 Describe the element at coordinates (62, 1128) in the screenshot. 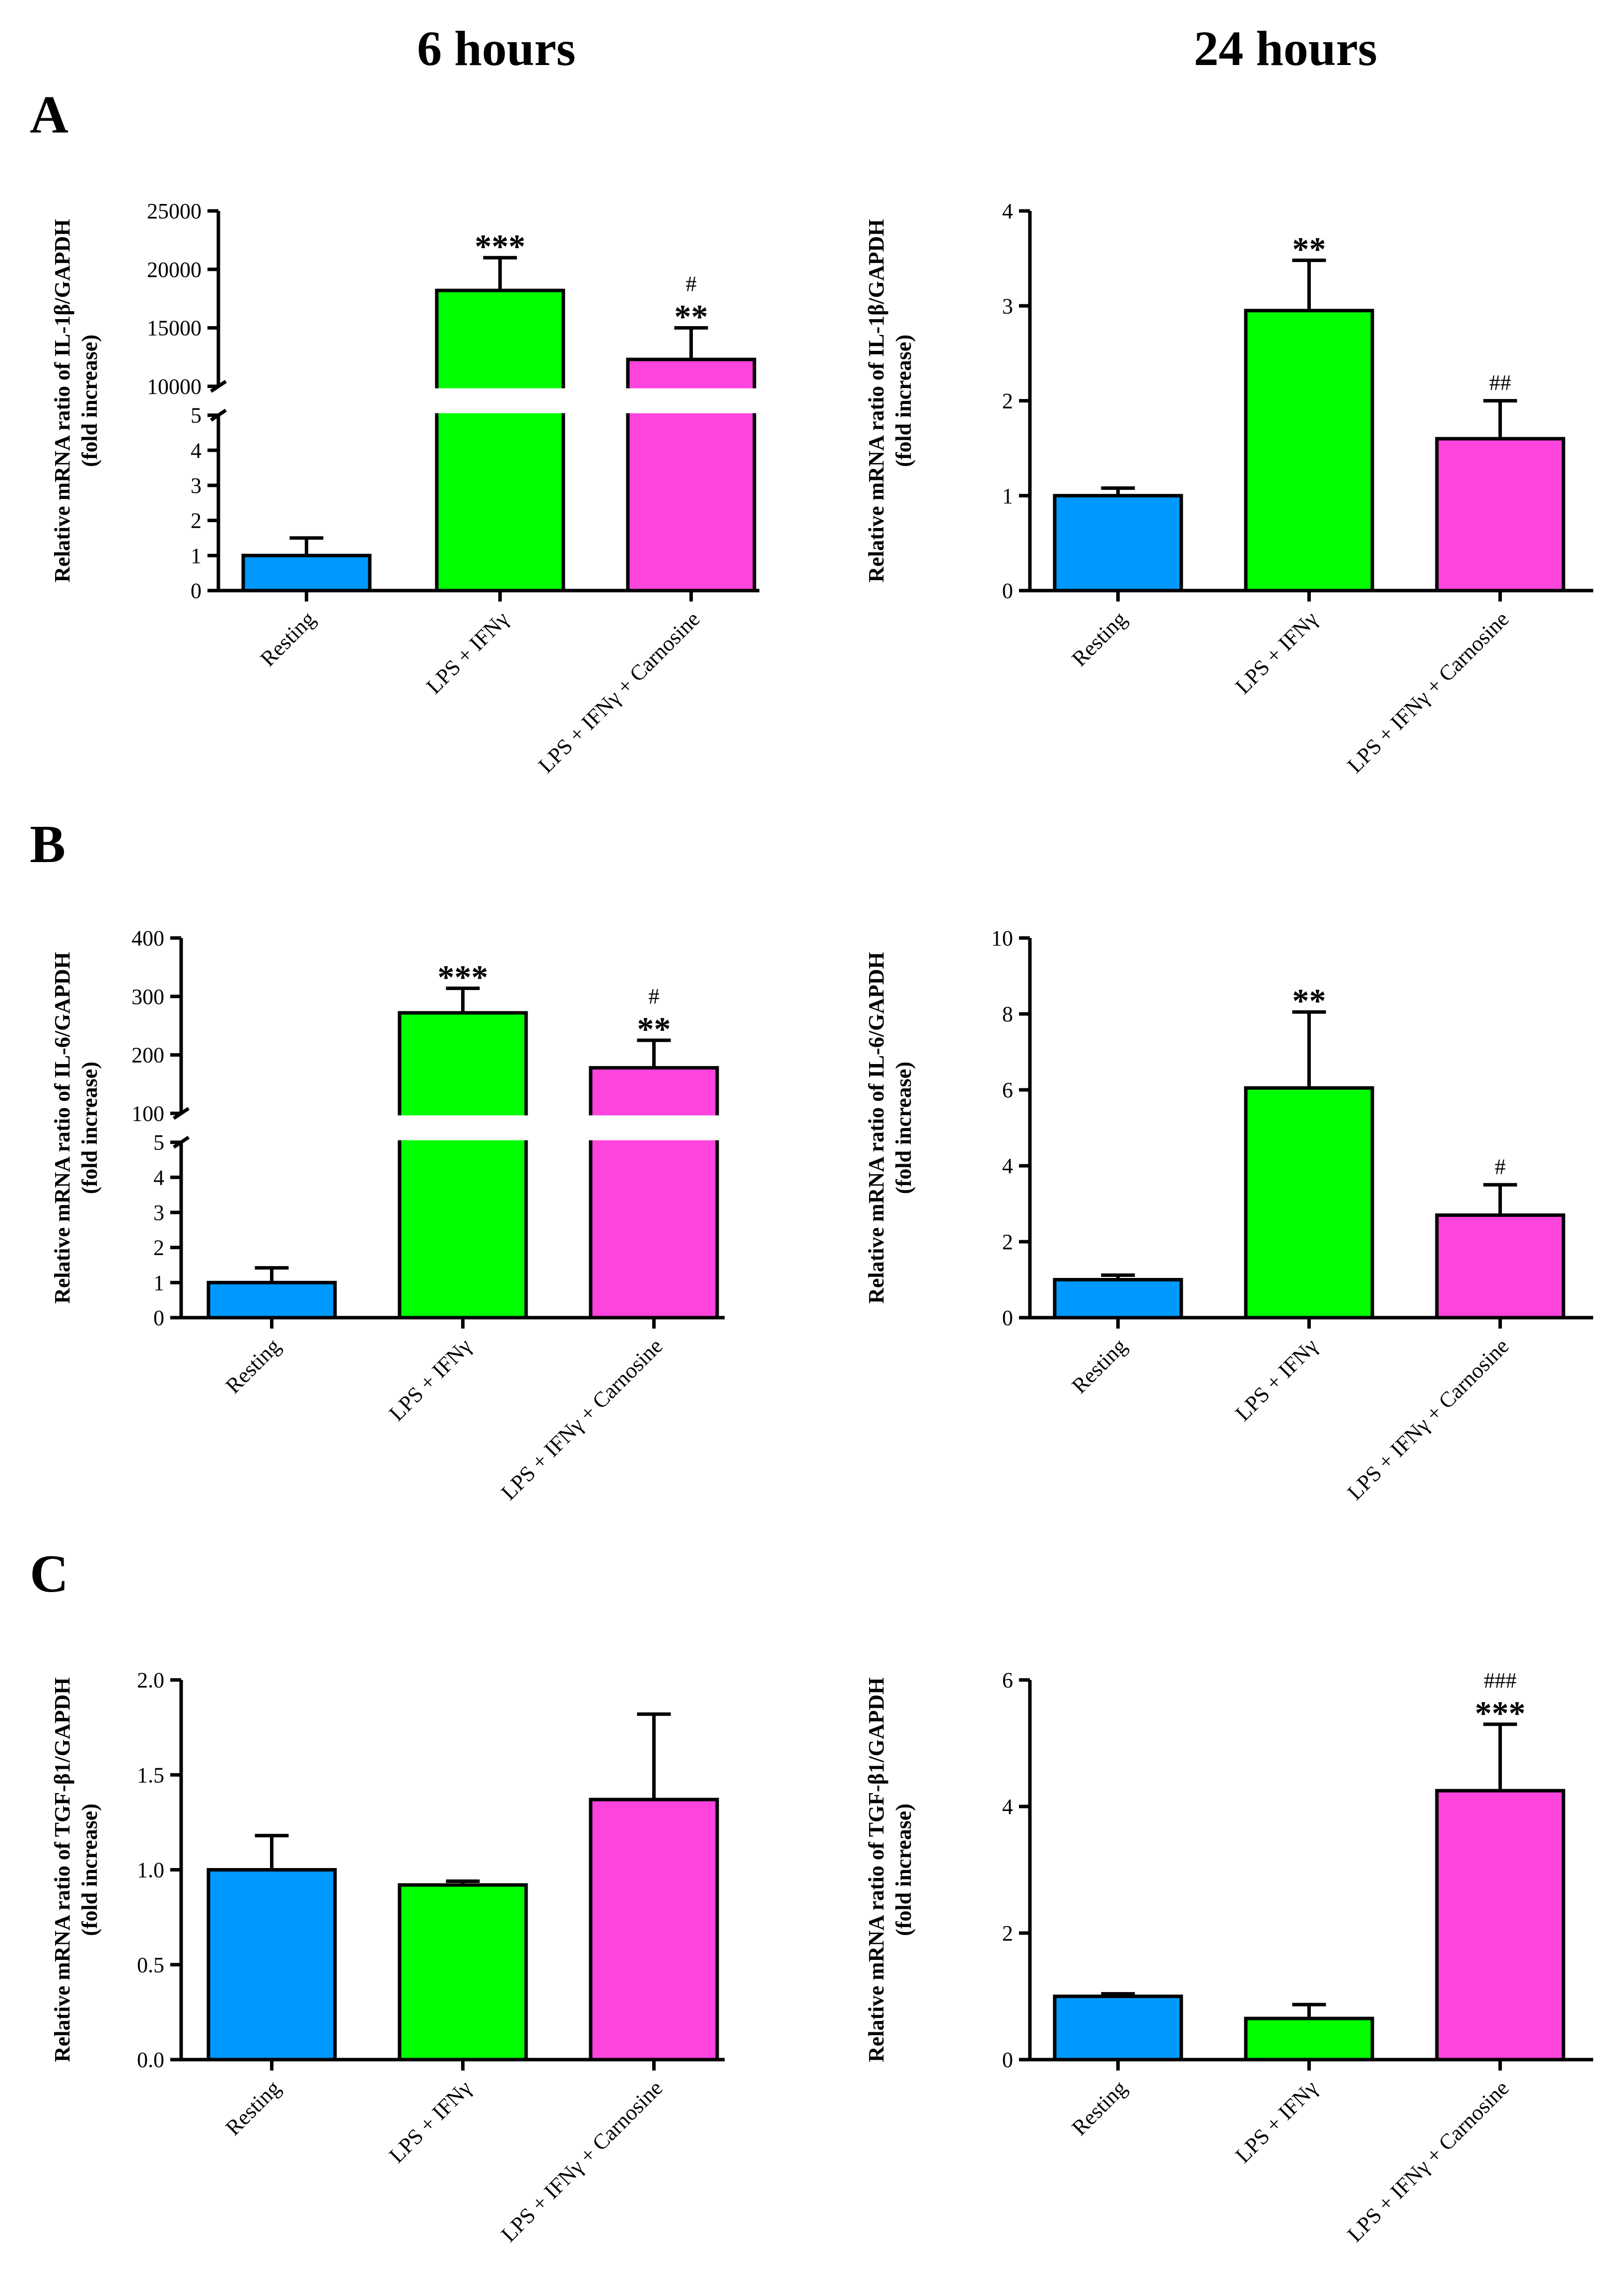

I see `chart3-ylabel-line1: Relative mRNA ratio of IL-6/GAPDH` at that location.